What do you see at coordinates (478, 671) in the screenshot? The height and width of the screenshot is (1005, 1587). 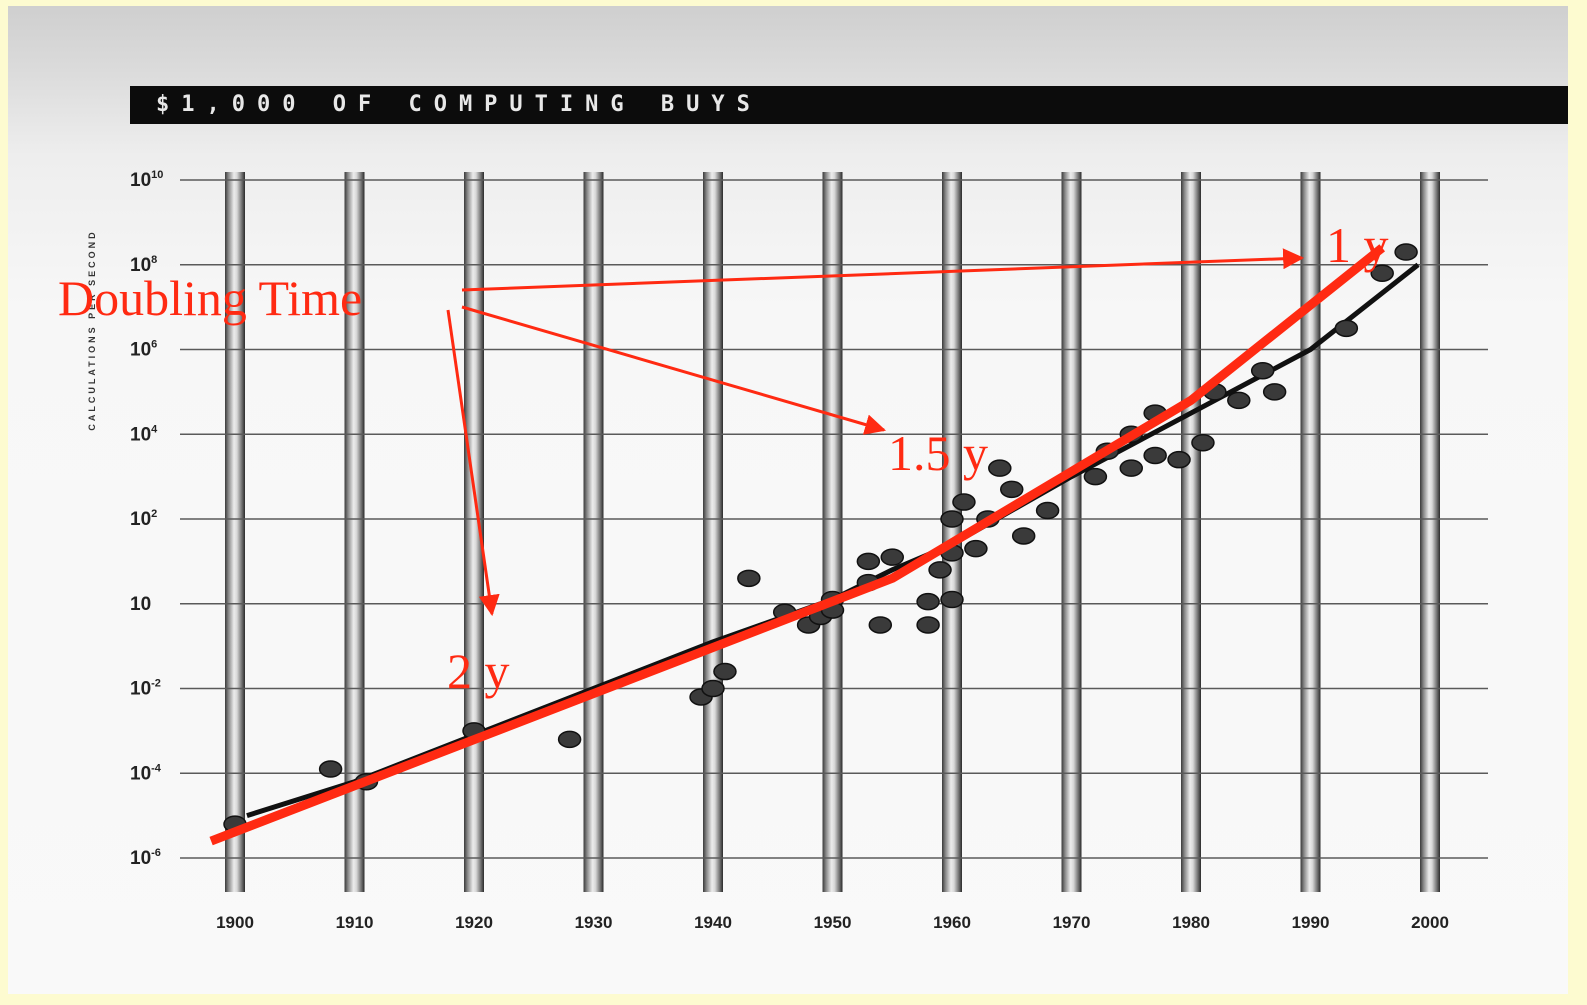 I see `annotation-2y: 2 y` at bounding box center [478, 671].